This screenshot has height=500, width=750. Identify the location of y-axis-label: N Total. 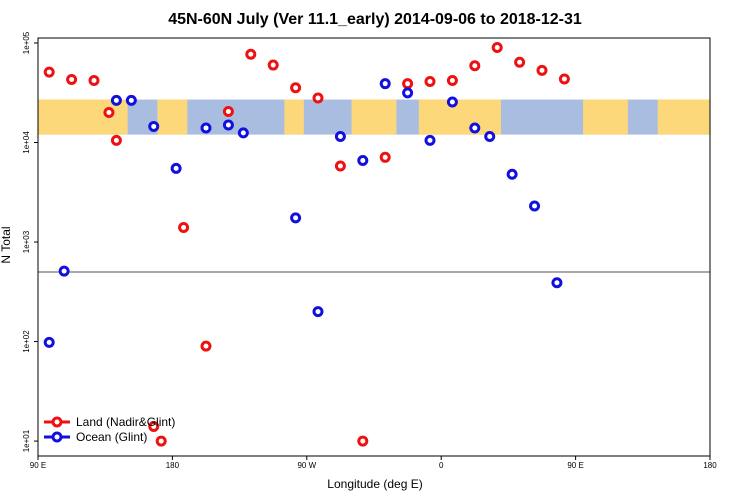
(6, 244).